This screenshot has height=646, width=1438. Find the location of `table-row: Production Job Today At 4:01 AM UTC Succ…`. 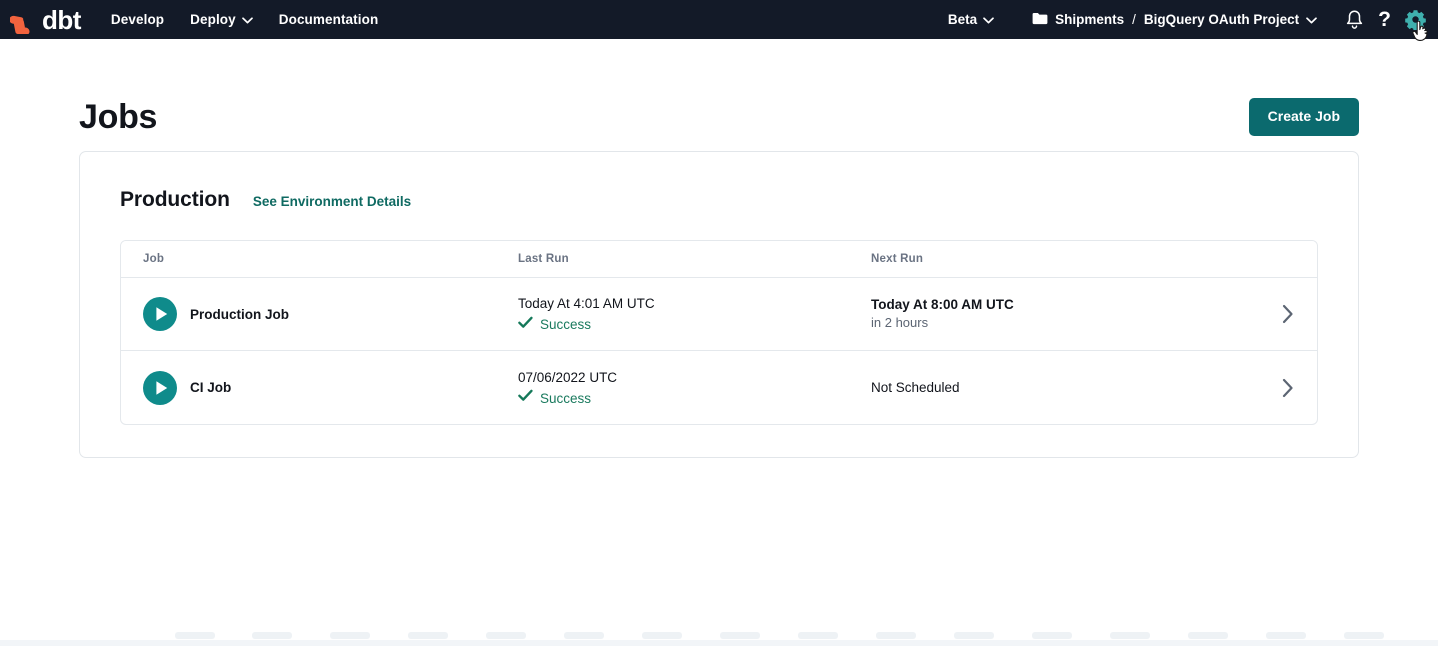

table-row: Production Job Today At 4:01 AM UTC Succ… is located at coordinates (719, 314).